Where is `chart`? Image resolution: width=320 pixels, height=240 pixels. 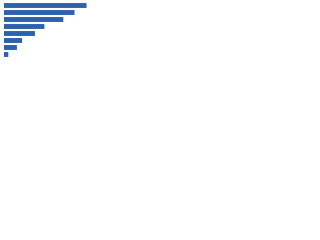
chart is located at coordinates (45, 30).